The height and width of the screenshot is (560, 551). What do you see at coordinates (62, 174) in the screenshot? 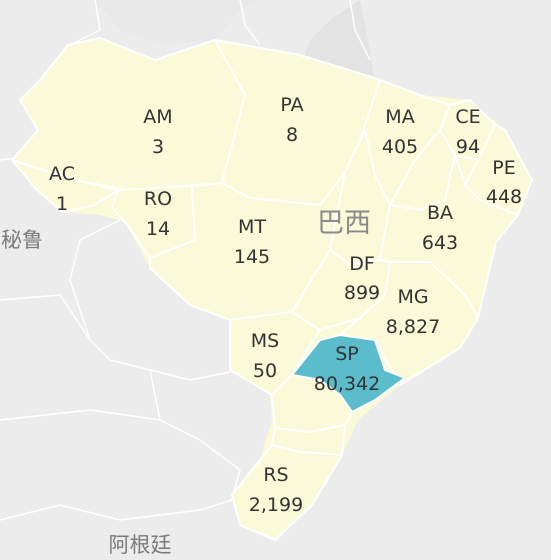
I see `state-code-ac: AC` at bounding box center [62, 174].